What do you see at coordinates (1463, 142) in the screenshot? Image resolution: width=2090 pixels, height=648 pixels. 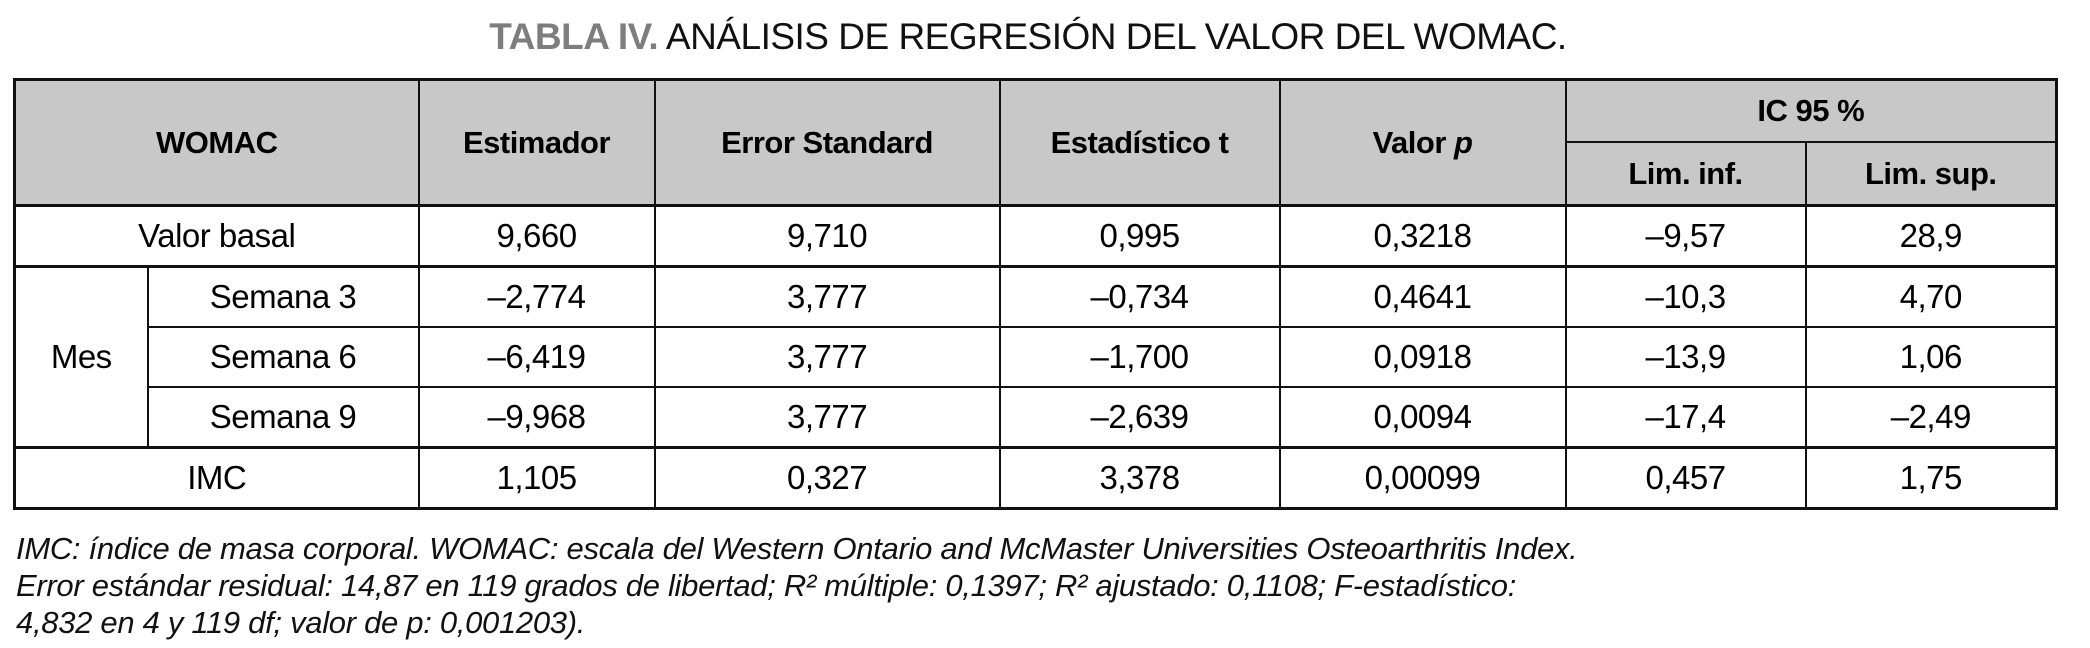 I see `valor-p-italic: p` at bounding box center [1463, 142].